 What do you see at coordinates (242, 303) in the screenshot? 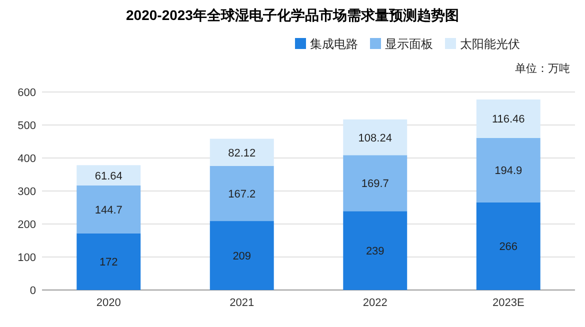
I see `x-tick-label: 2021` at bounding box center [242, 303].